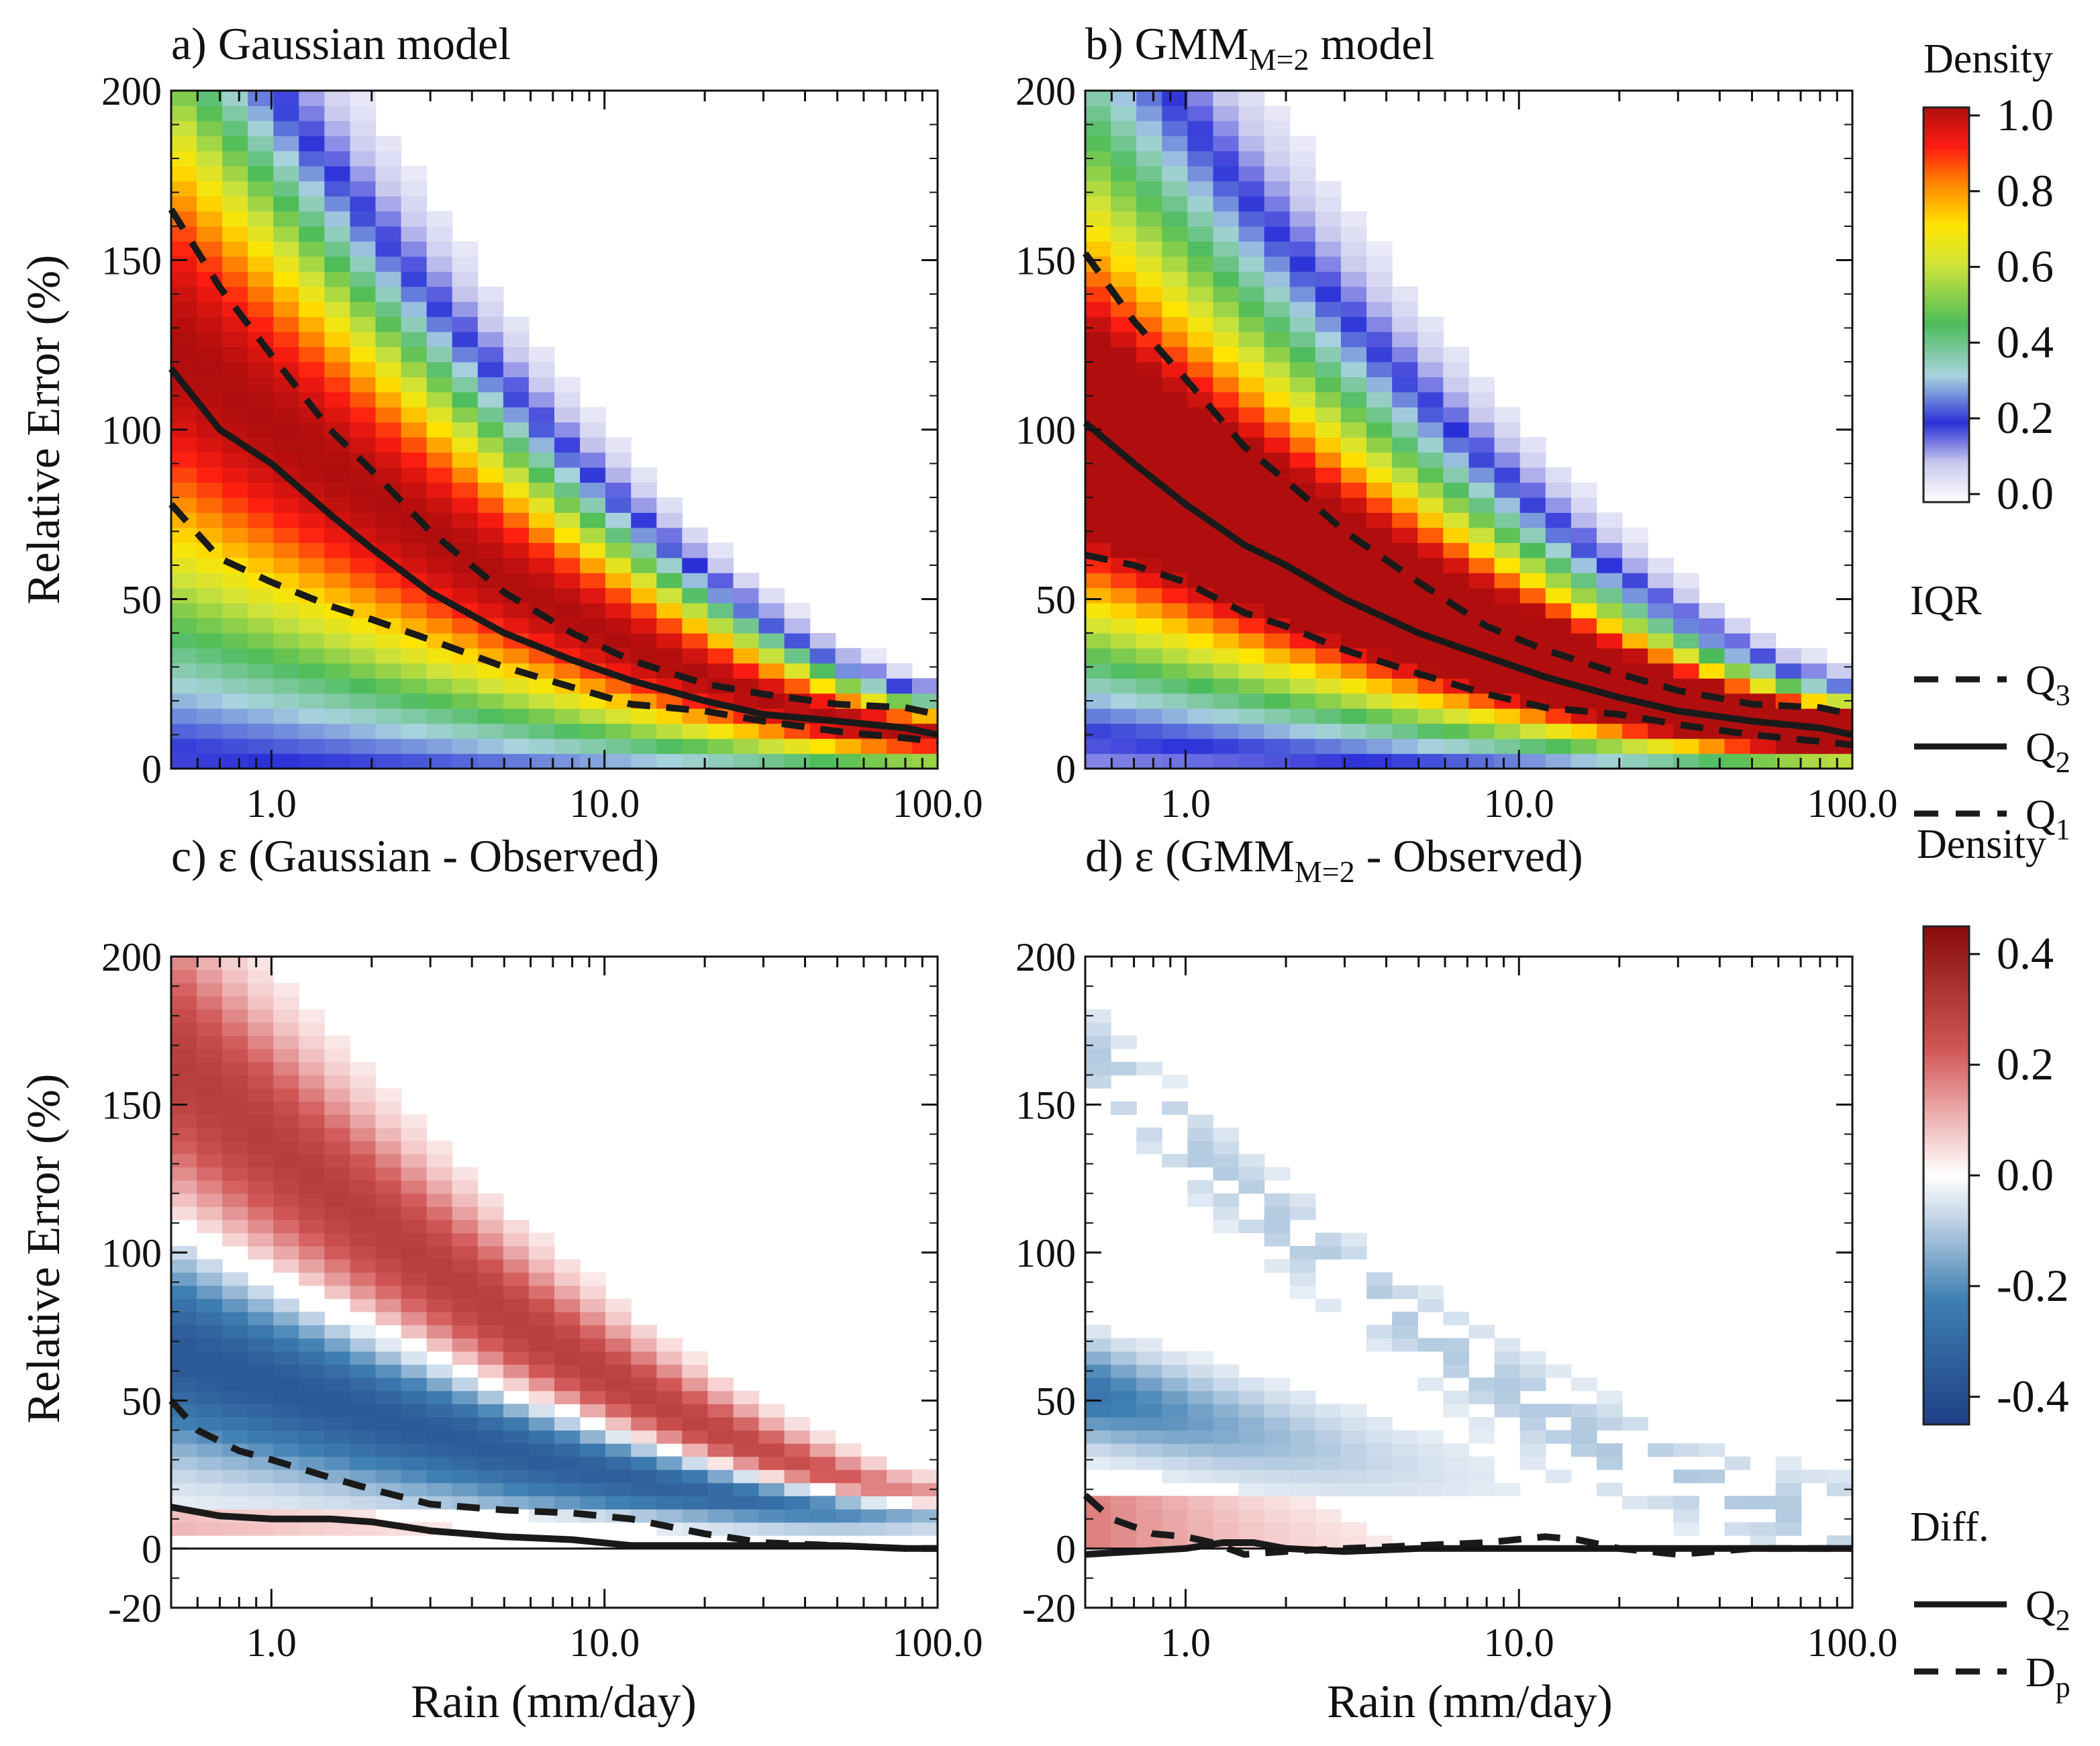 This screenshot has width=2100, height=1746. I want to click on colorbar-diff, so click(1946, 1175).